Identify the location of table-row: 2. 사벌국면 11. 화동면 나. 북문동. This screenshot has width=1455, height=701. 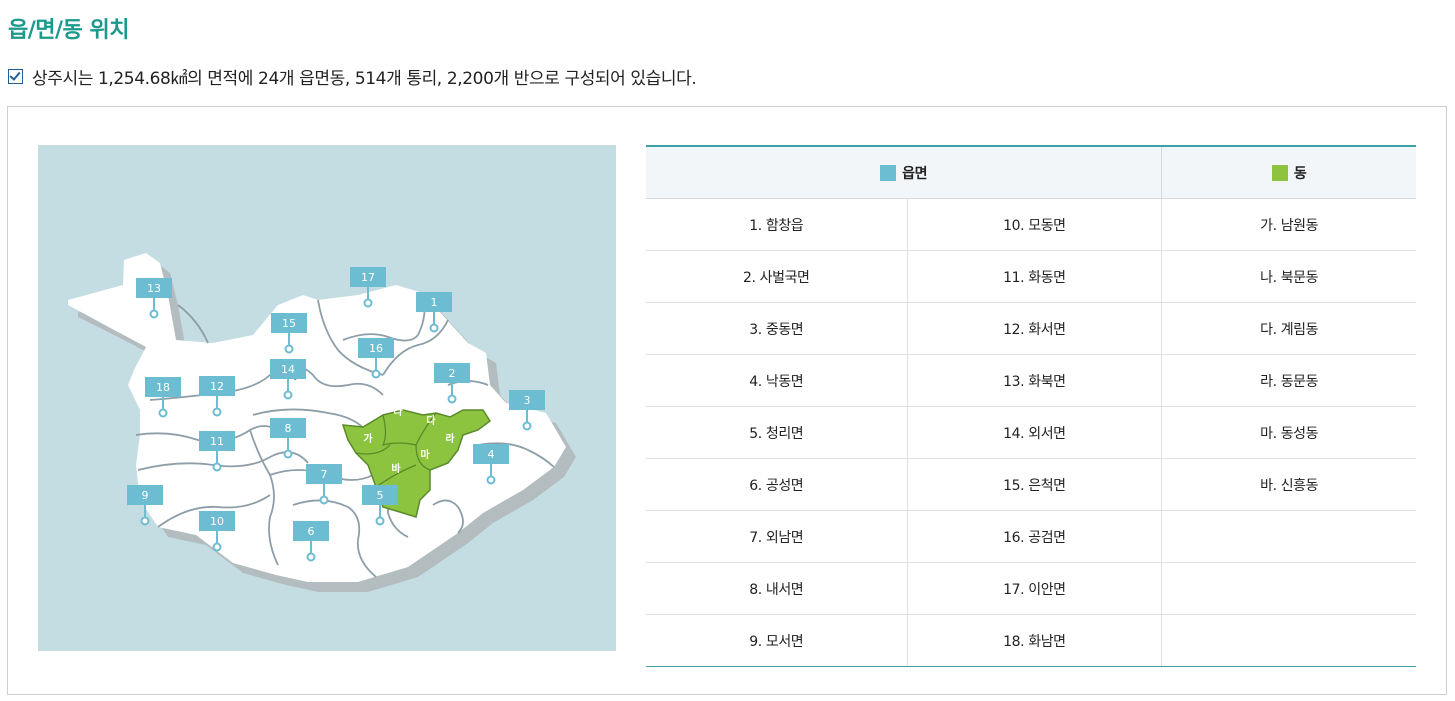
(1031, 276).